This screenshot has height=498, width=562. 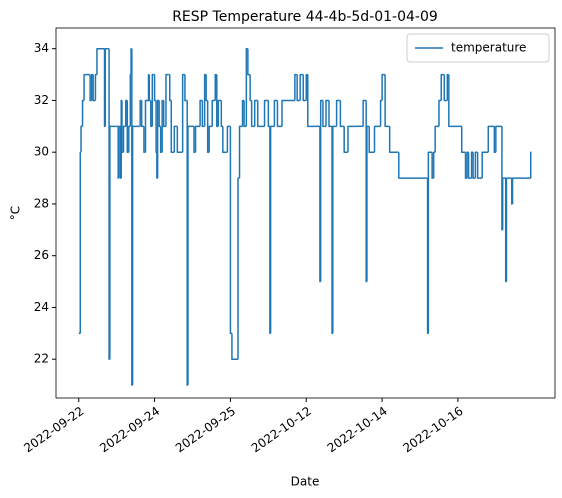 I want to click on chart-title: RESP Temperature 44-4b-5d-01-04-09, so click(x=305, y=17).